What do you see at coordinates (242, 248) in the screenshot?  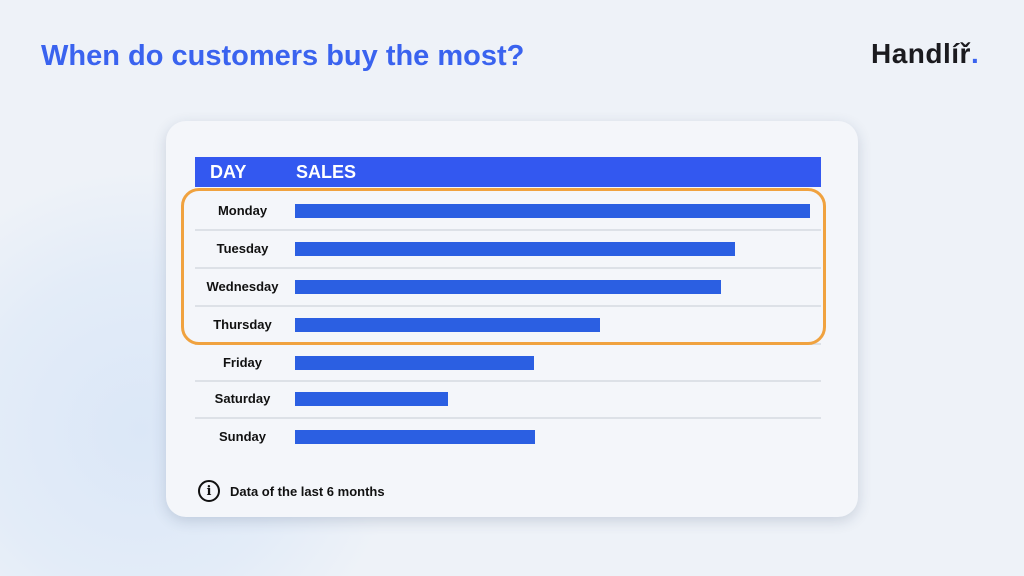 I see `row-label: Tuesday` at bounding box center [242, 248].